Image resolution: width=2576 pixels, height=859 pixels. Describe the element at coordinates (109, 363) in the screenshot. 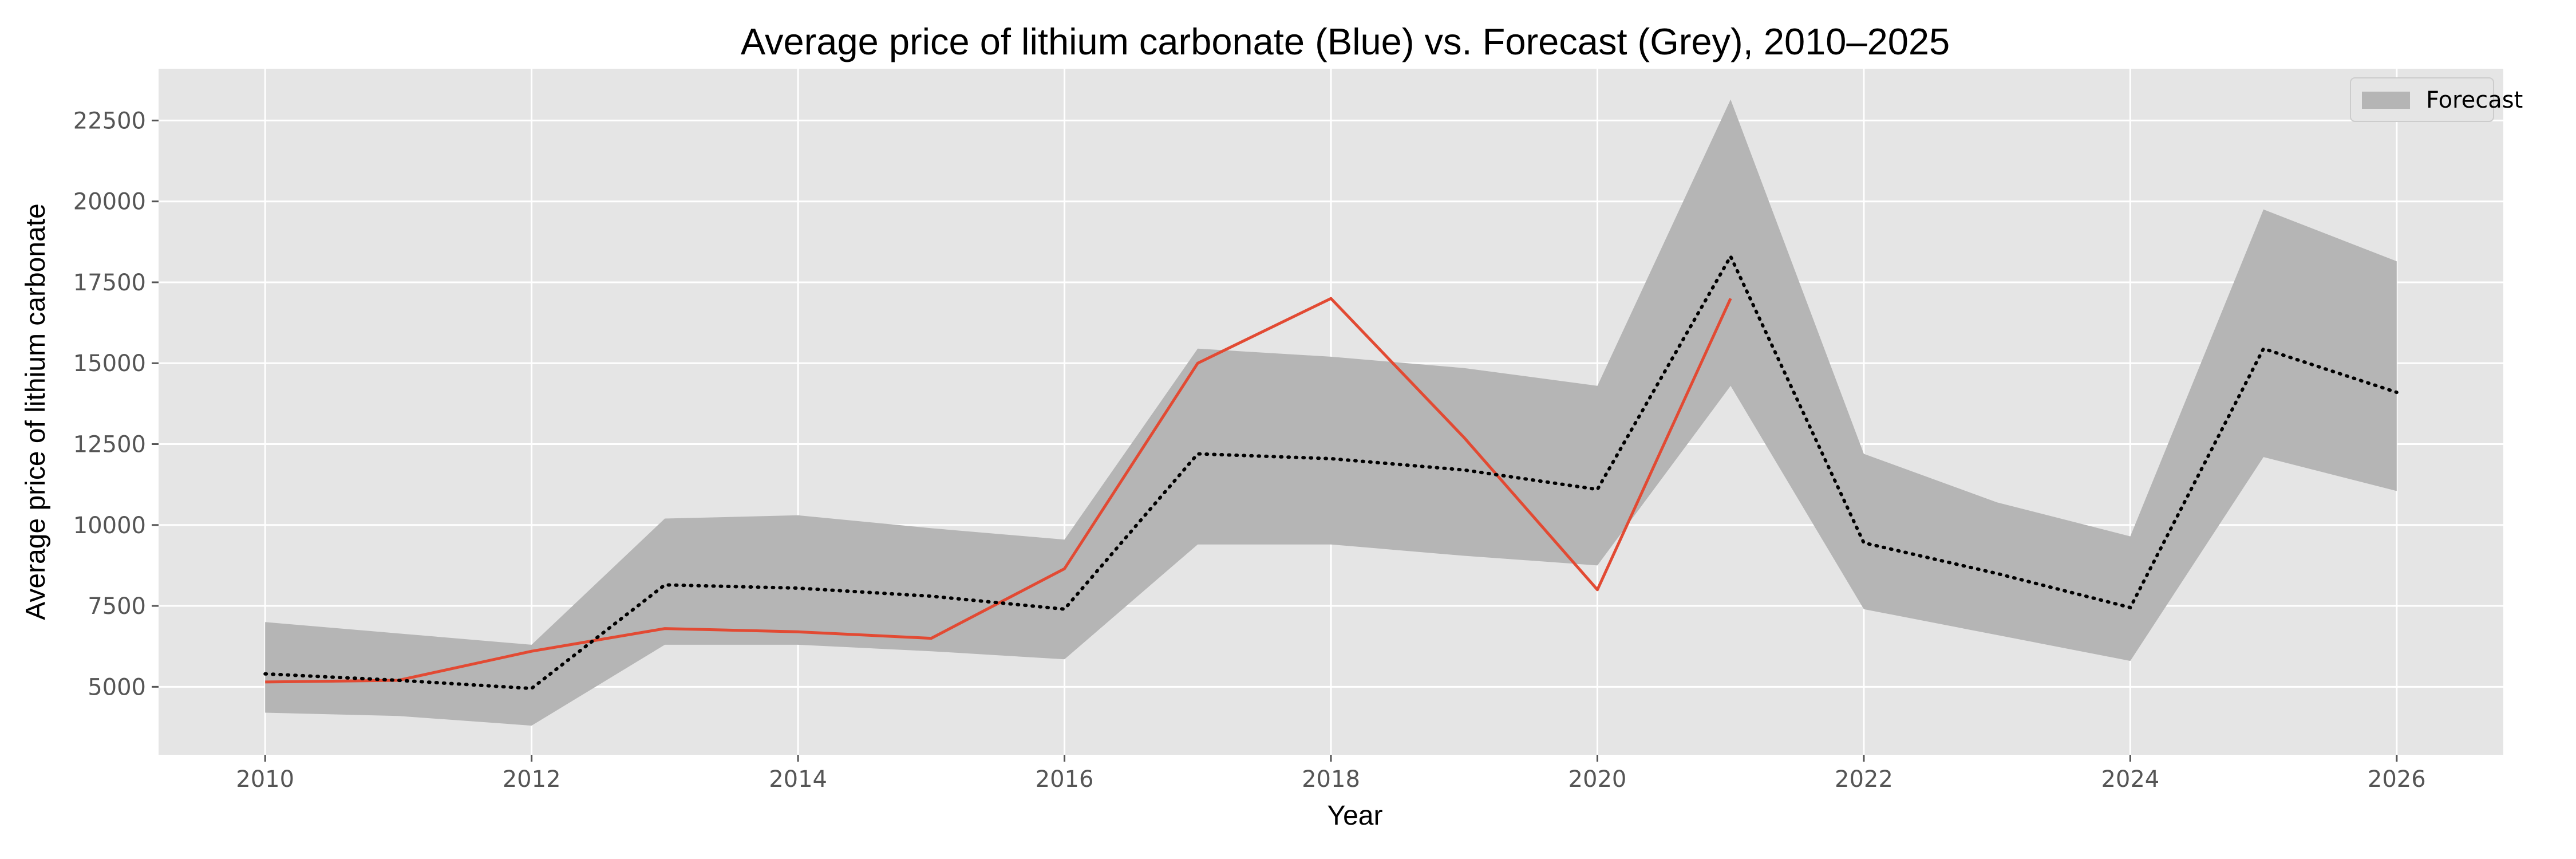

I see `y-tick-label: 15000` at that location.